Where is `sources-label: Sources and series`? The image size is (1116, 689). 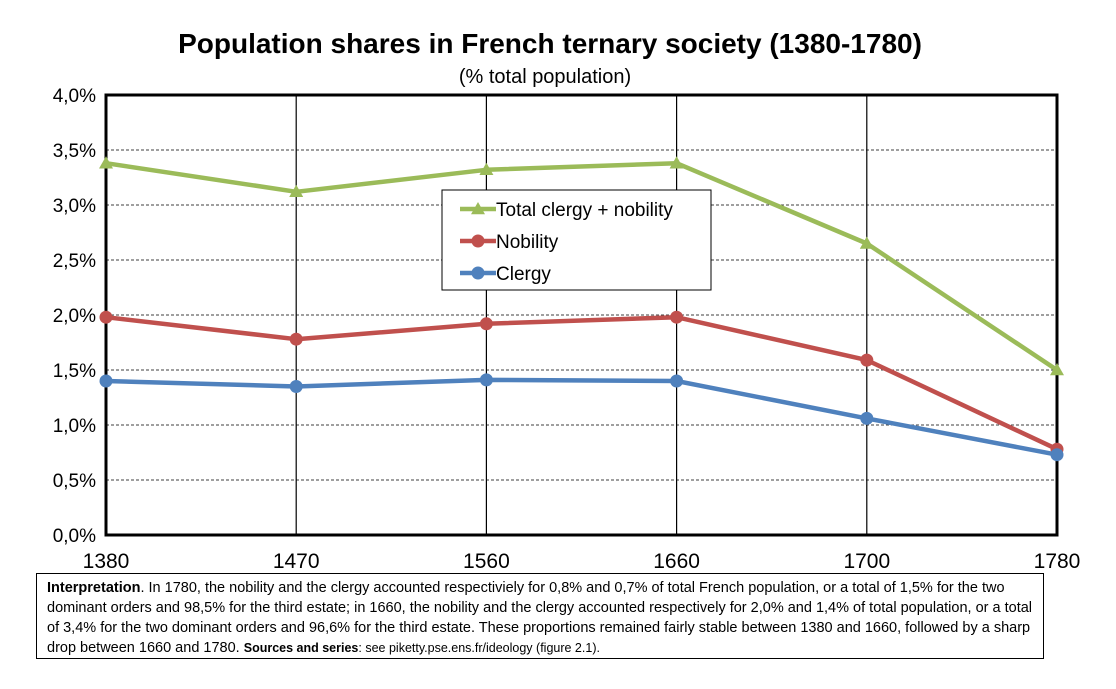 sources-label: Sources and series is located at coordinates (301, 648).